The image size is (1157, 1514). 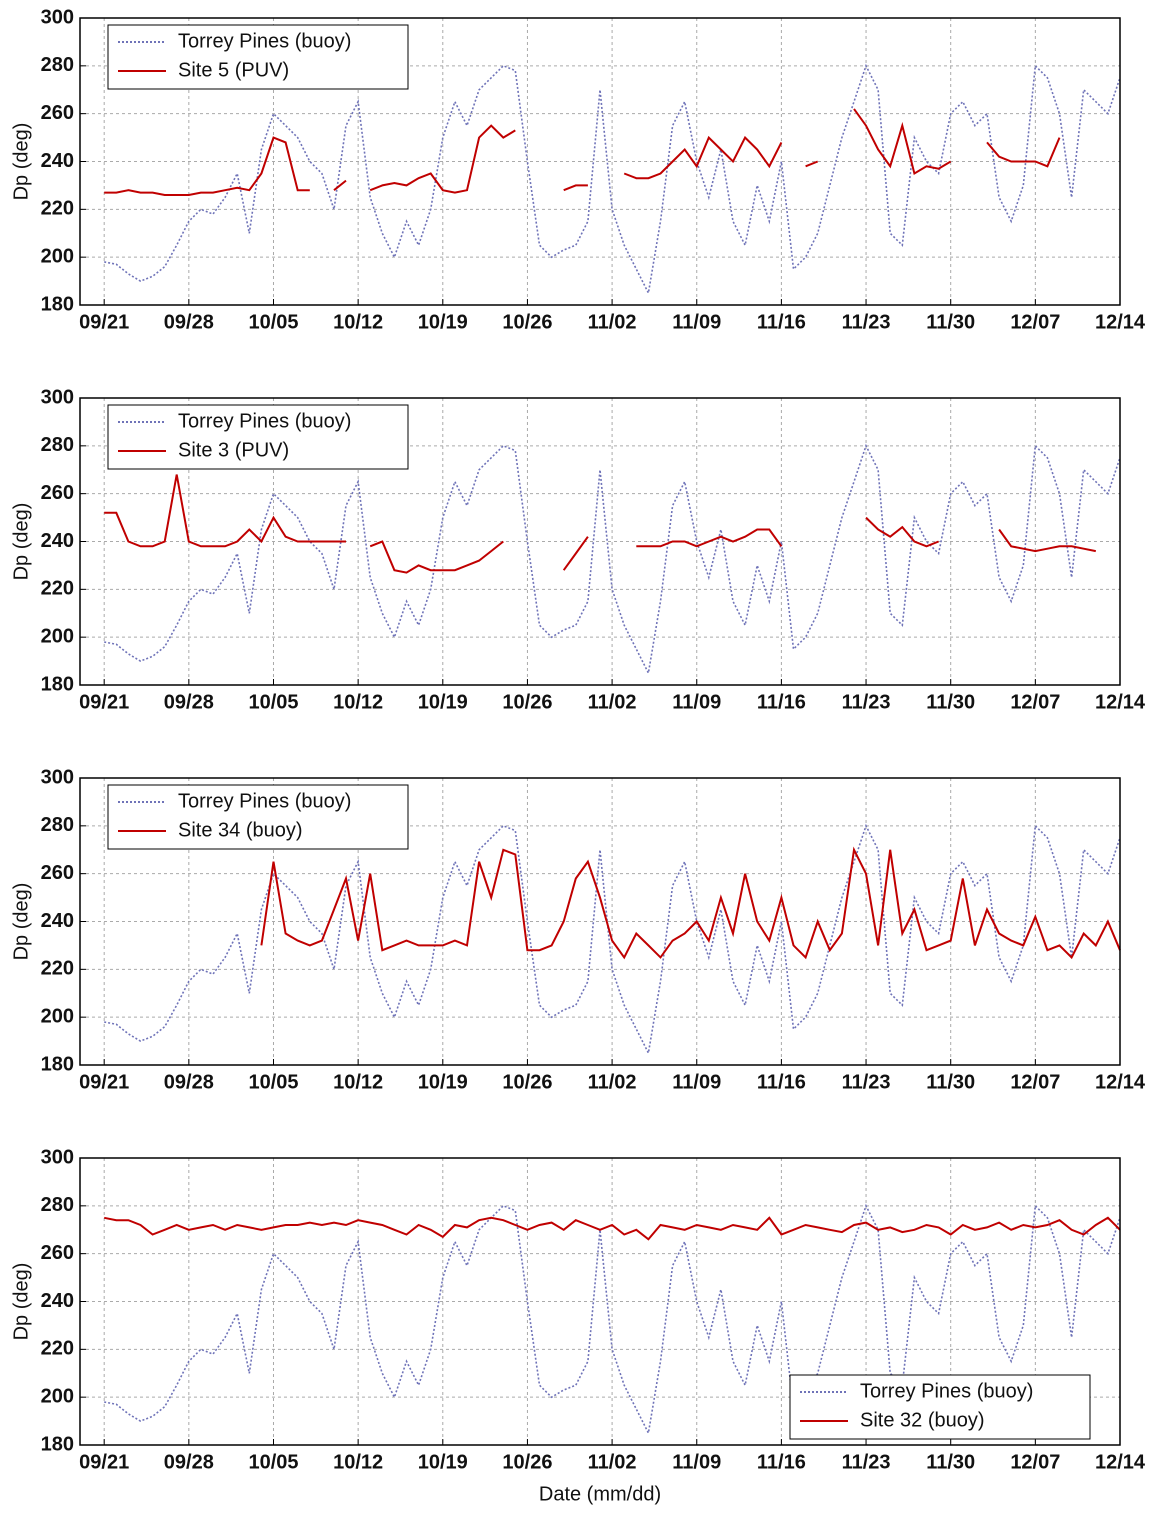 I want to click on legend-label: Site 32 (buoy), so click(x=922, y=1420).